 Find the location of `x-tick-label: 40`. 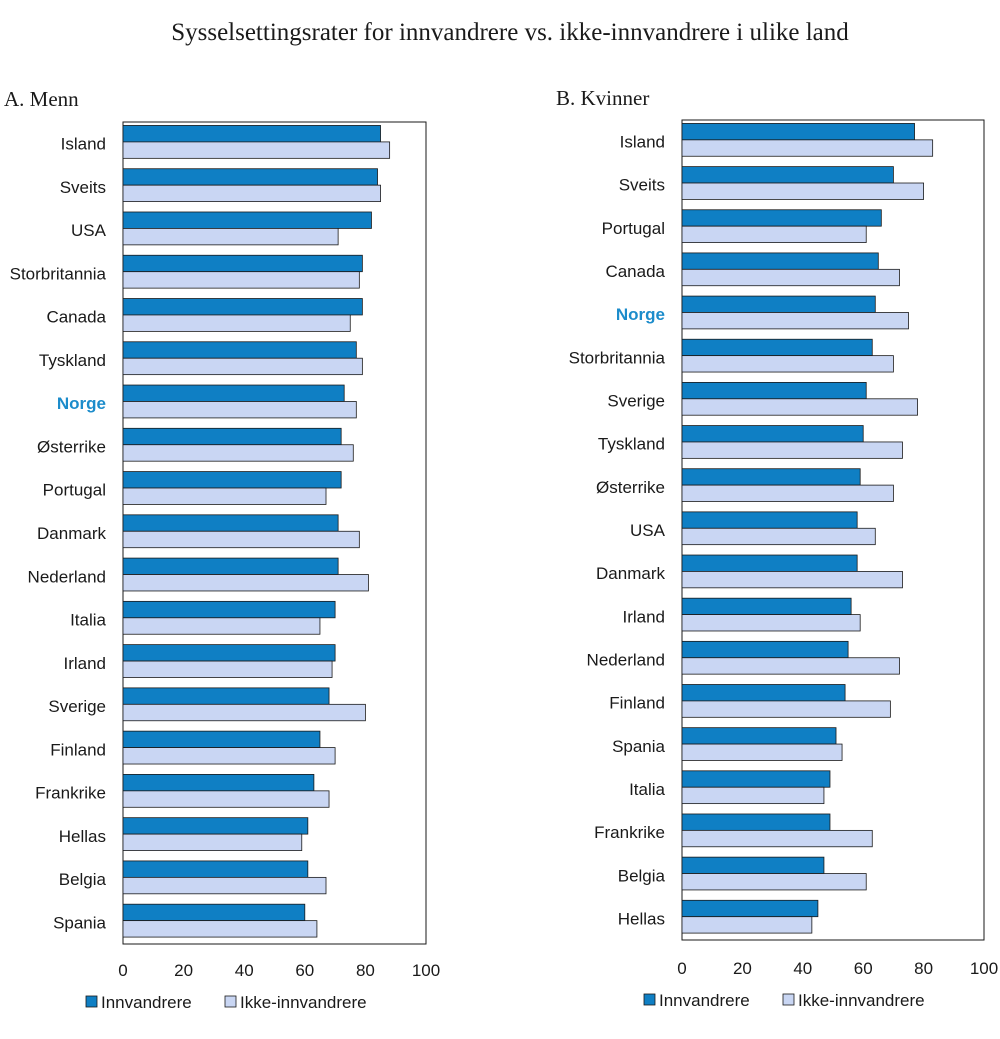

x-tick-label: 40 is located at coordinates (802, 968).